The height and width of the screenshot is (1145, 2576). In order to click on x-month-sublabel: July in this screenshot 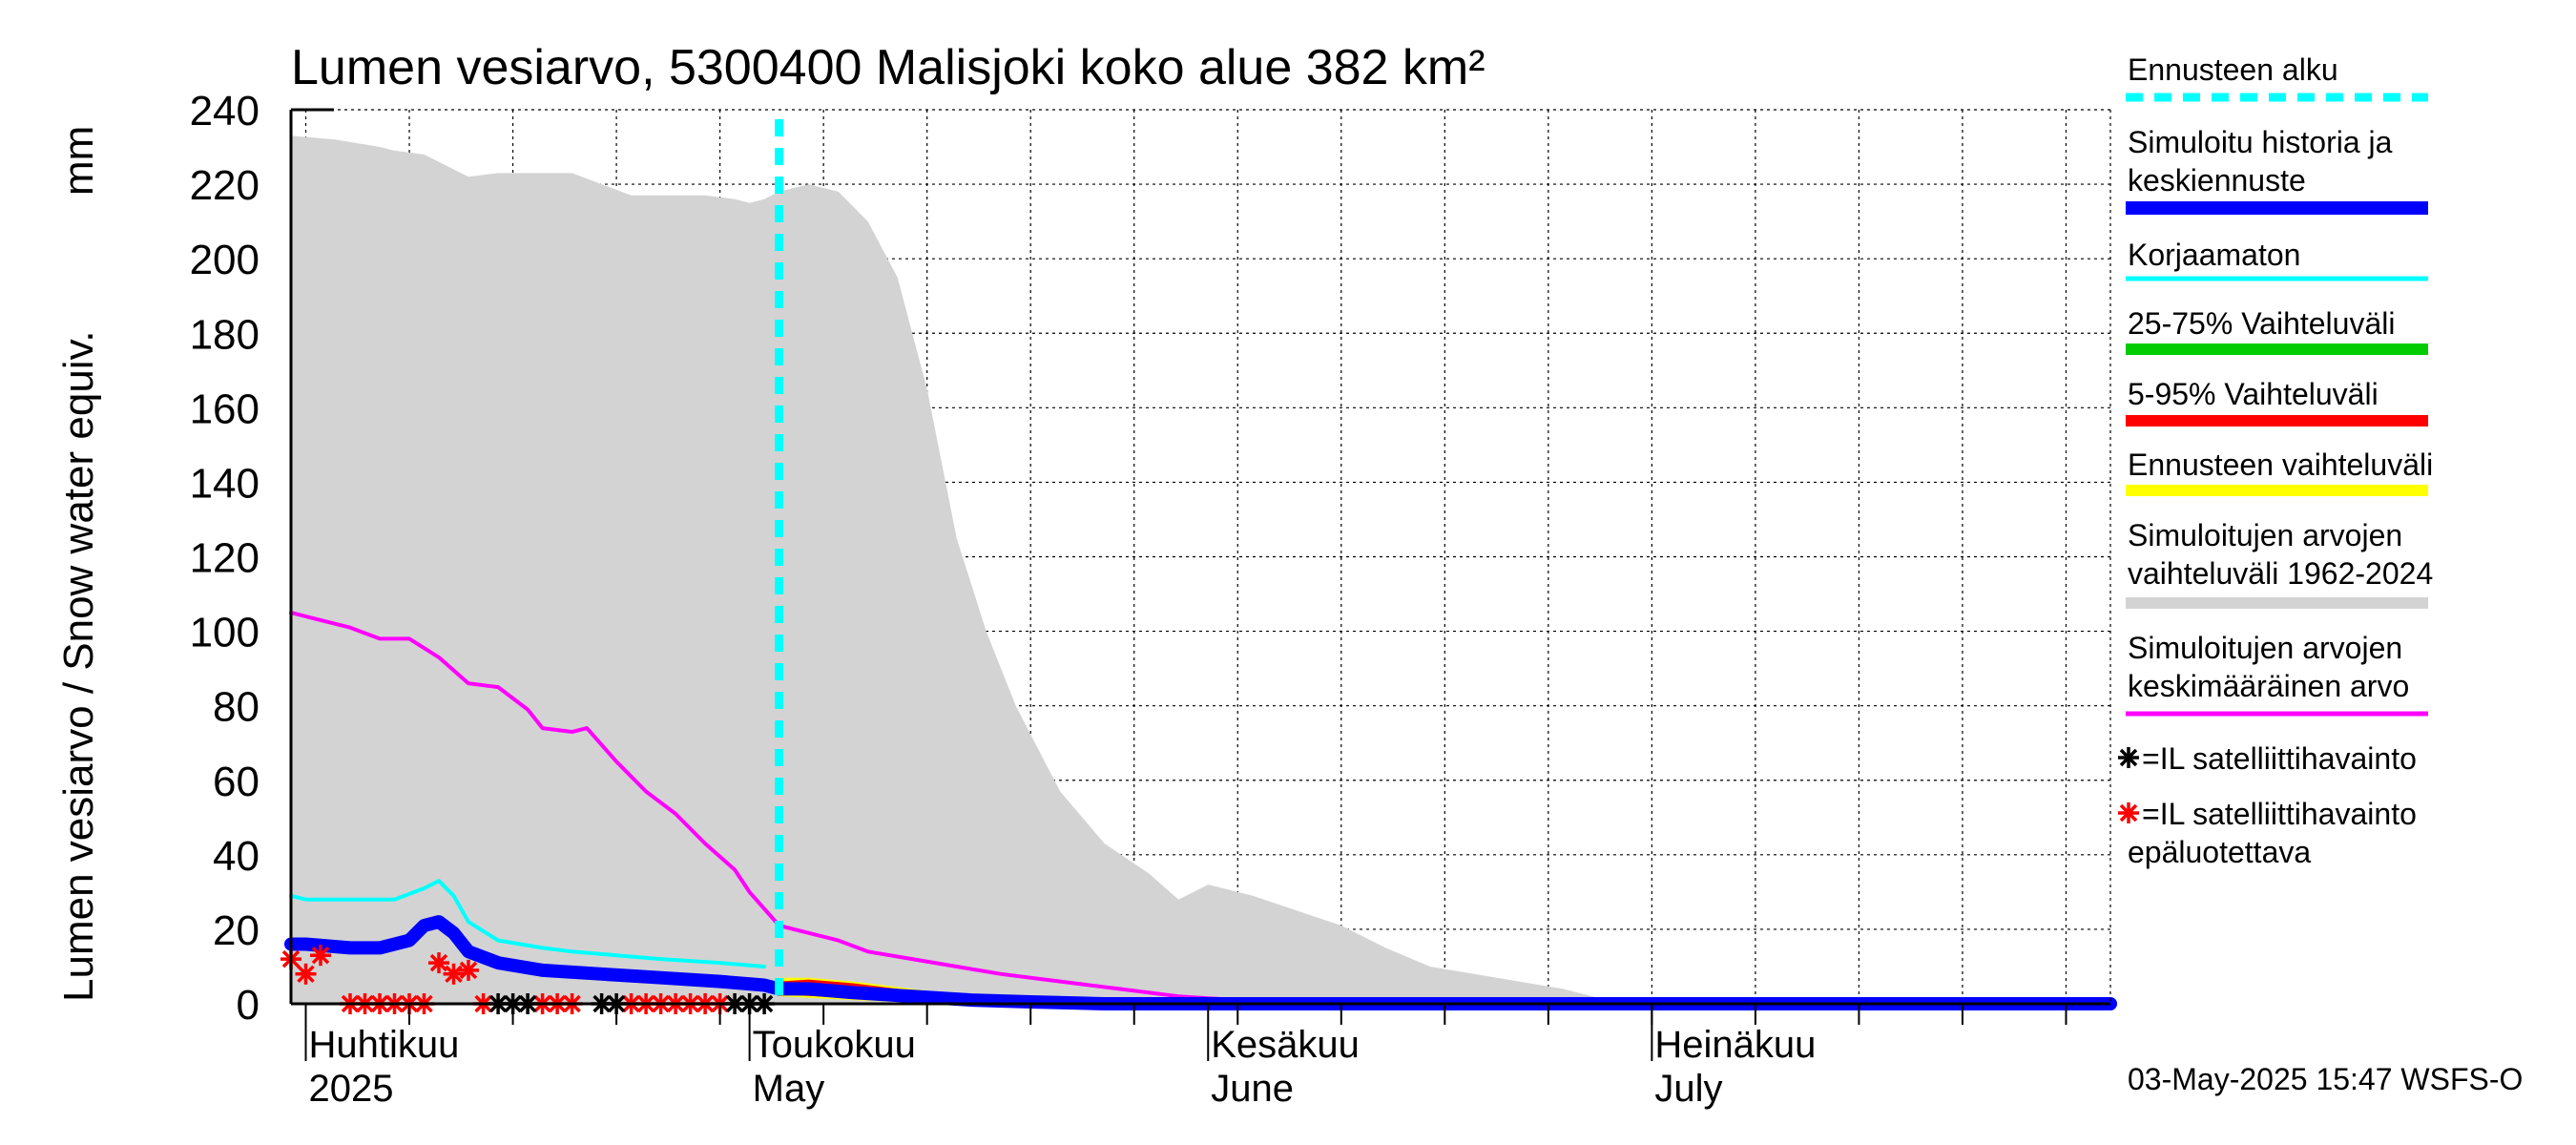, I will do `click(1688, 1089)`.